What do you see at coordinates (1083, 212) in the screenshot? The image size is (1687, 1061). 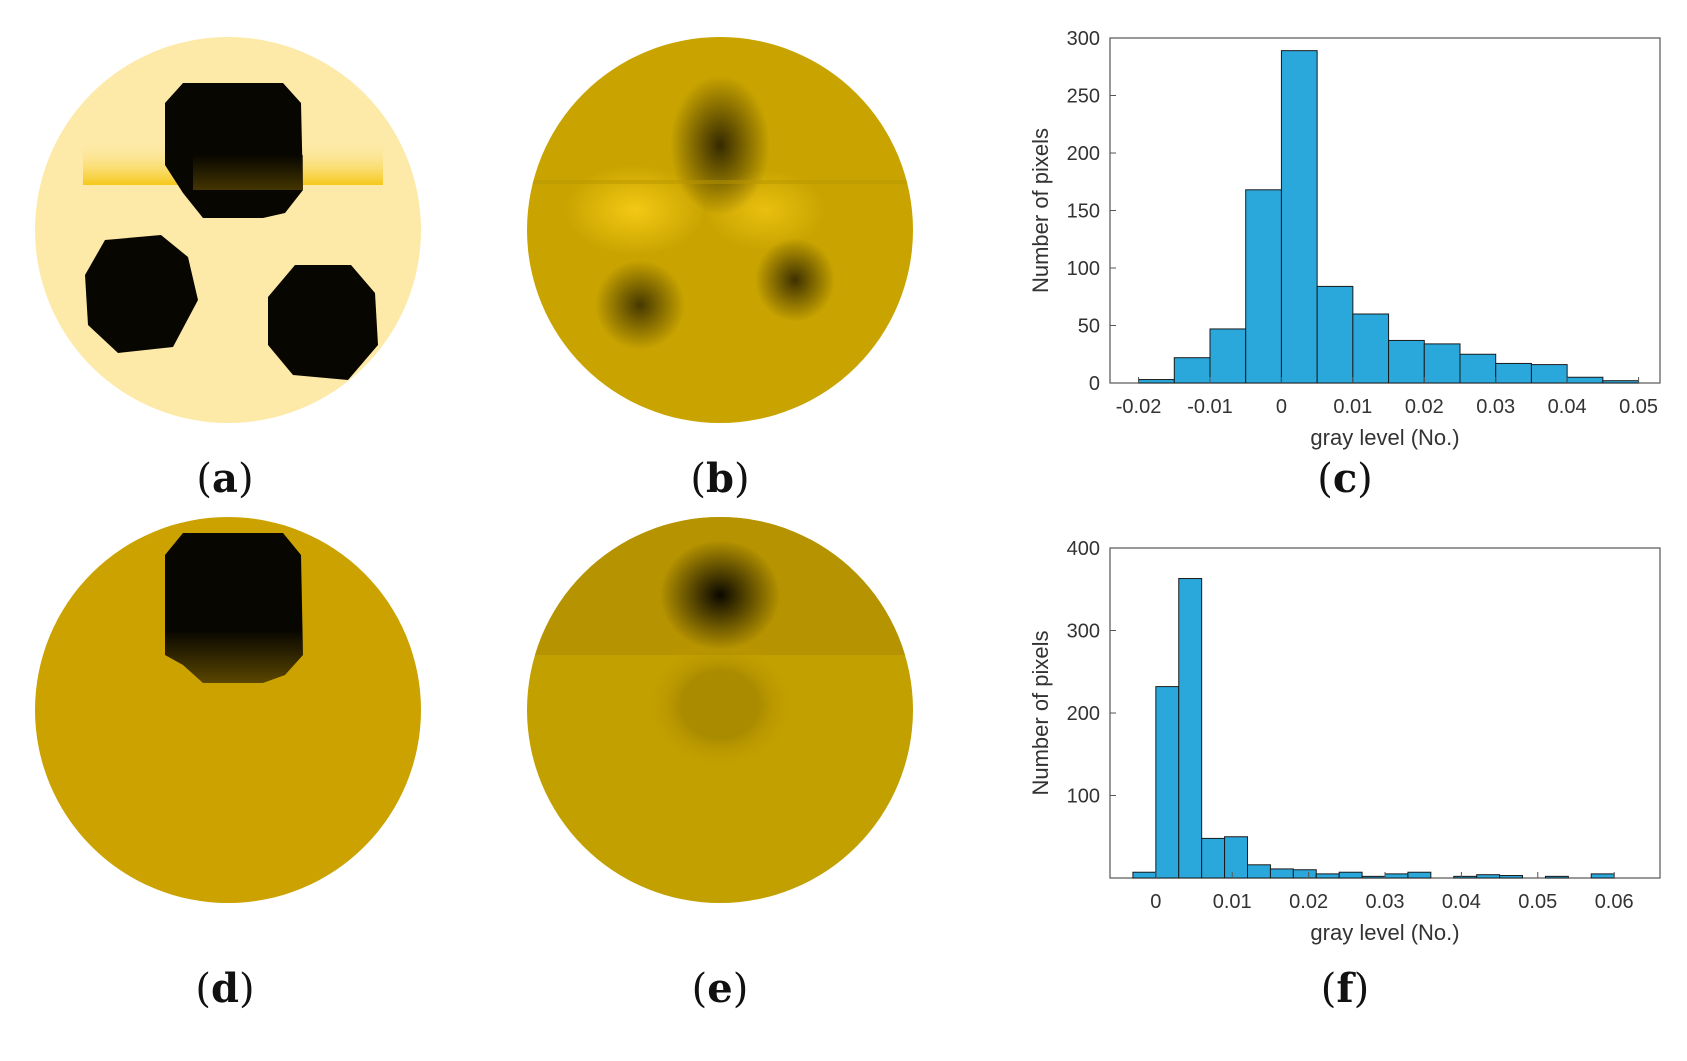 I see `y-tick-label: 150` at bounding box center [1083, 212].